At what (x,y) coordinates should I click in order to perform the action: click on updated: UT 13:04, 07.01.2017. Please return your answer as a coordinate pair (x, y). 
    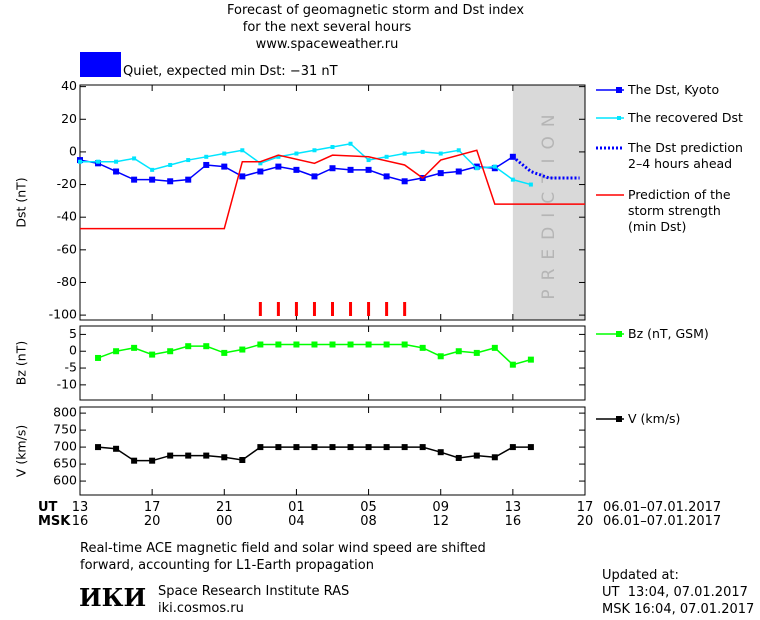
    Looking at the image, I should click on (675, 592).